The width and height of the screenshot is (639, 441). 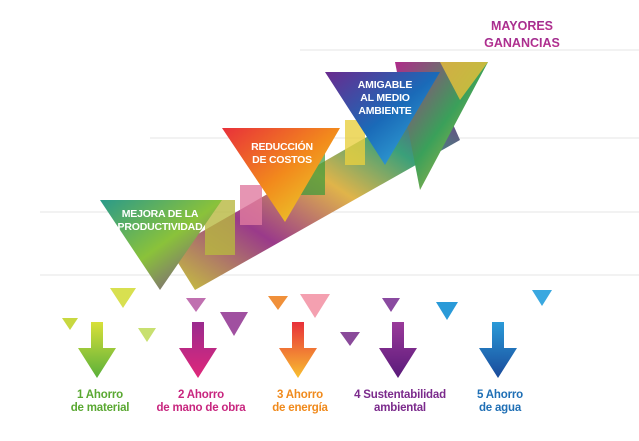 I want to click on saving-label: de energía, so click(x=300, y=408).